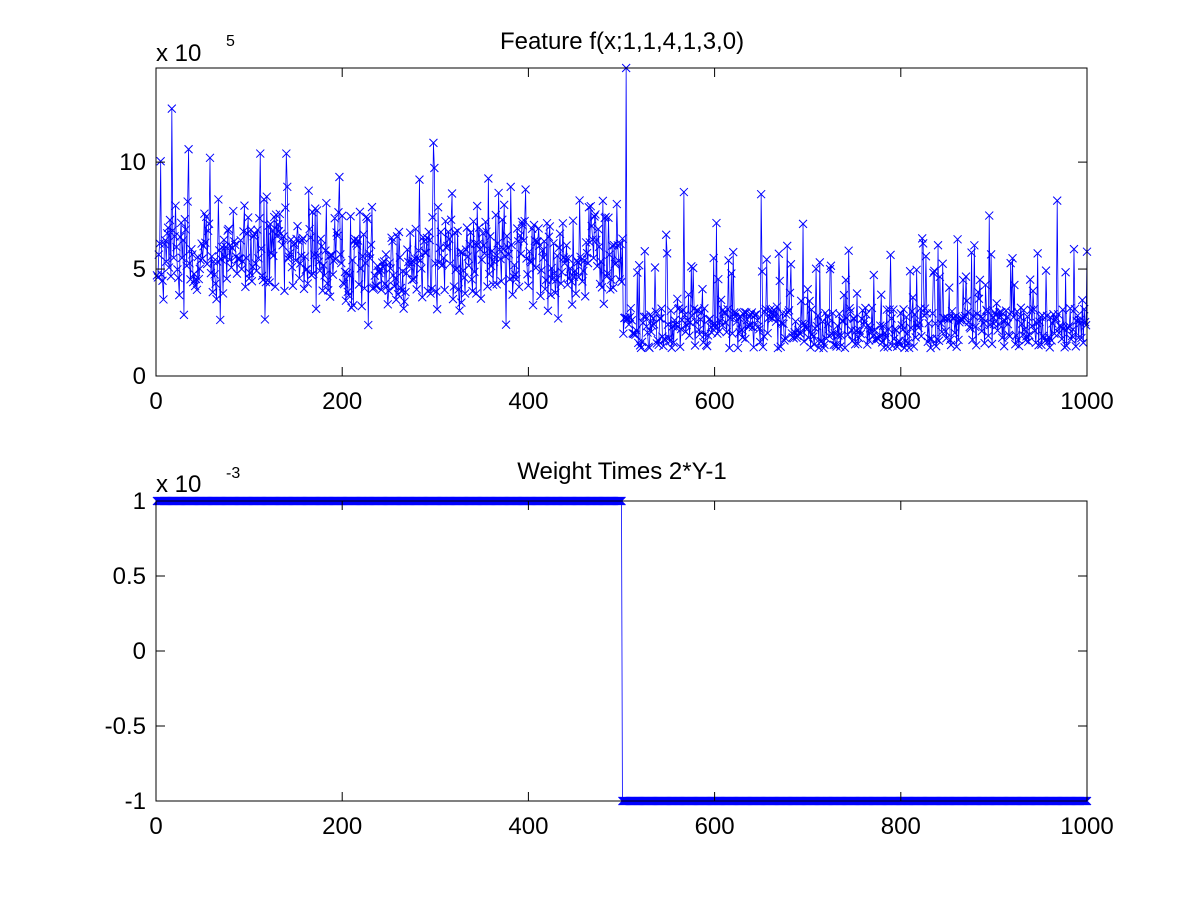  Describe the element at coordinates (135, 801) in the screenshot. I see `y-tick-label: -1` at that location.